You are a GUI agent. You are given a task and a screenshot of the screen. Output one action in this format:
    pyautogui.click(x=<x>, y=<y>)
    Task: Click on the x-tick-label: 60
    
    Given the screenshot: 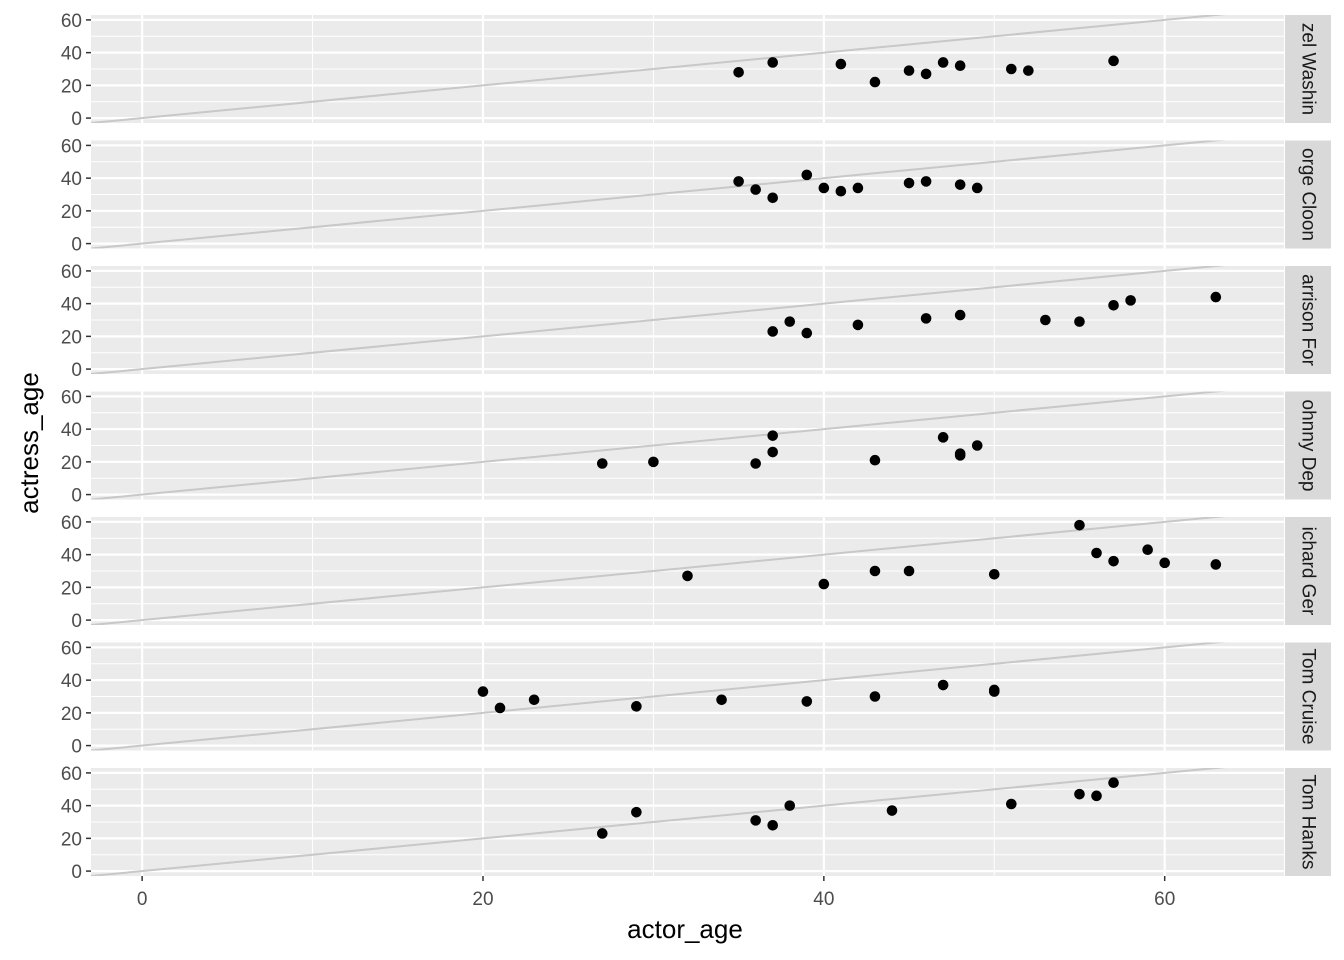 What is the action you would take?
    pyautogui.click(x=1164, y=899)
    